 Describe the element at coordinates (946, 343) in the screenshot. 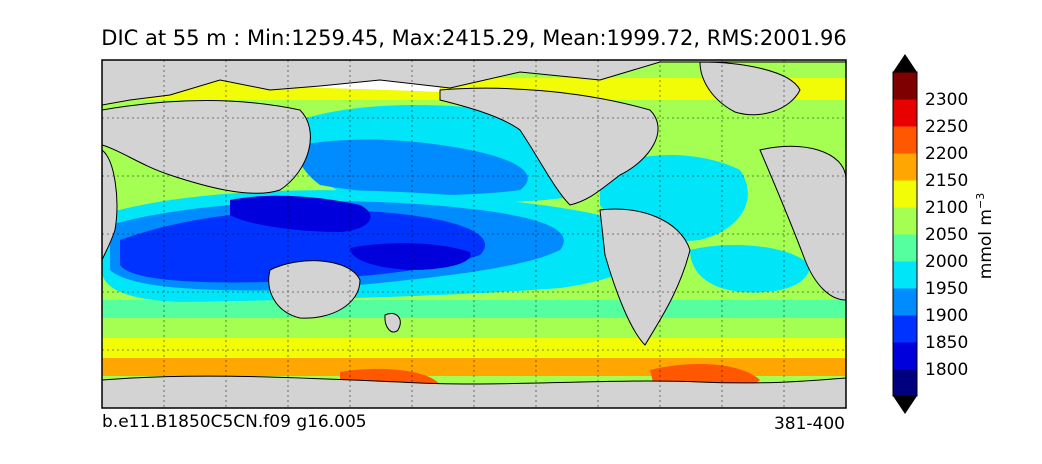

I see `colorbar-tick-label: 1850` at that location.